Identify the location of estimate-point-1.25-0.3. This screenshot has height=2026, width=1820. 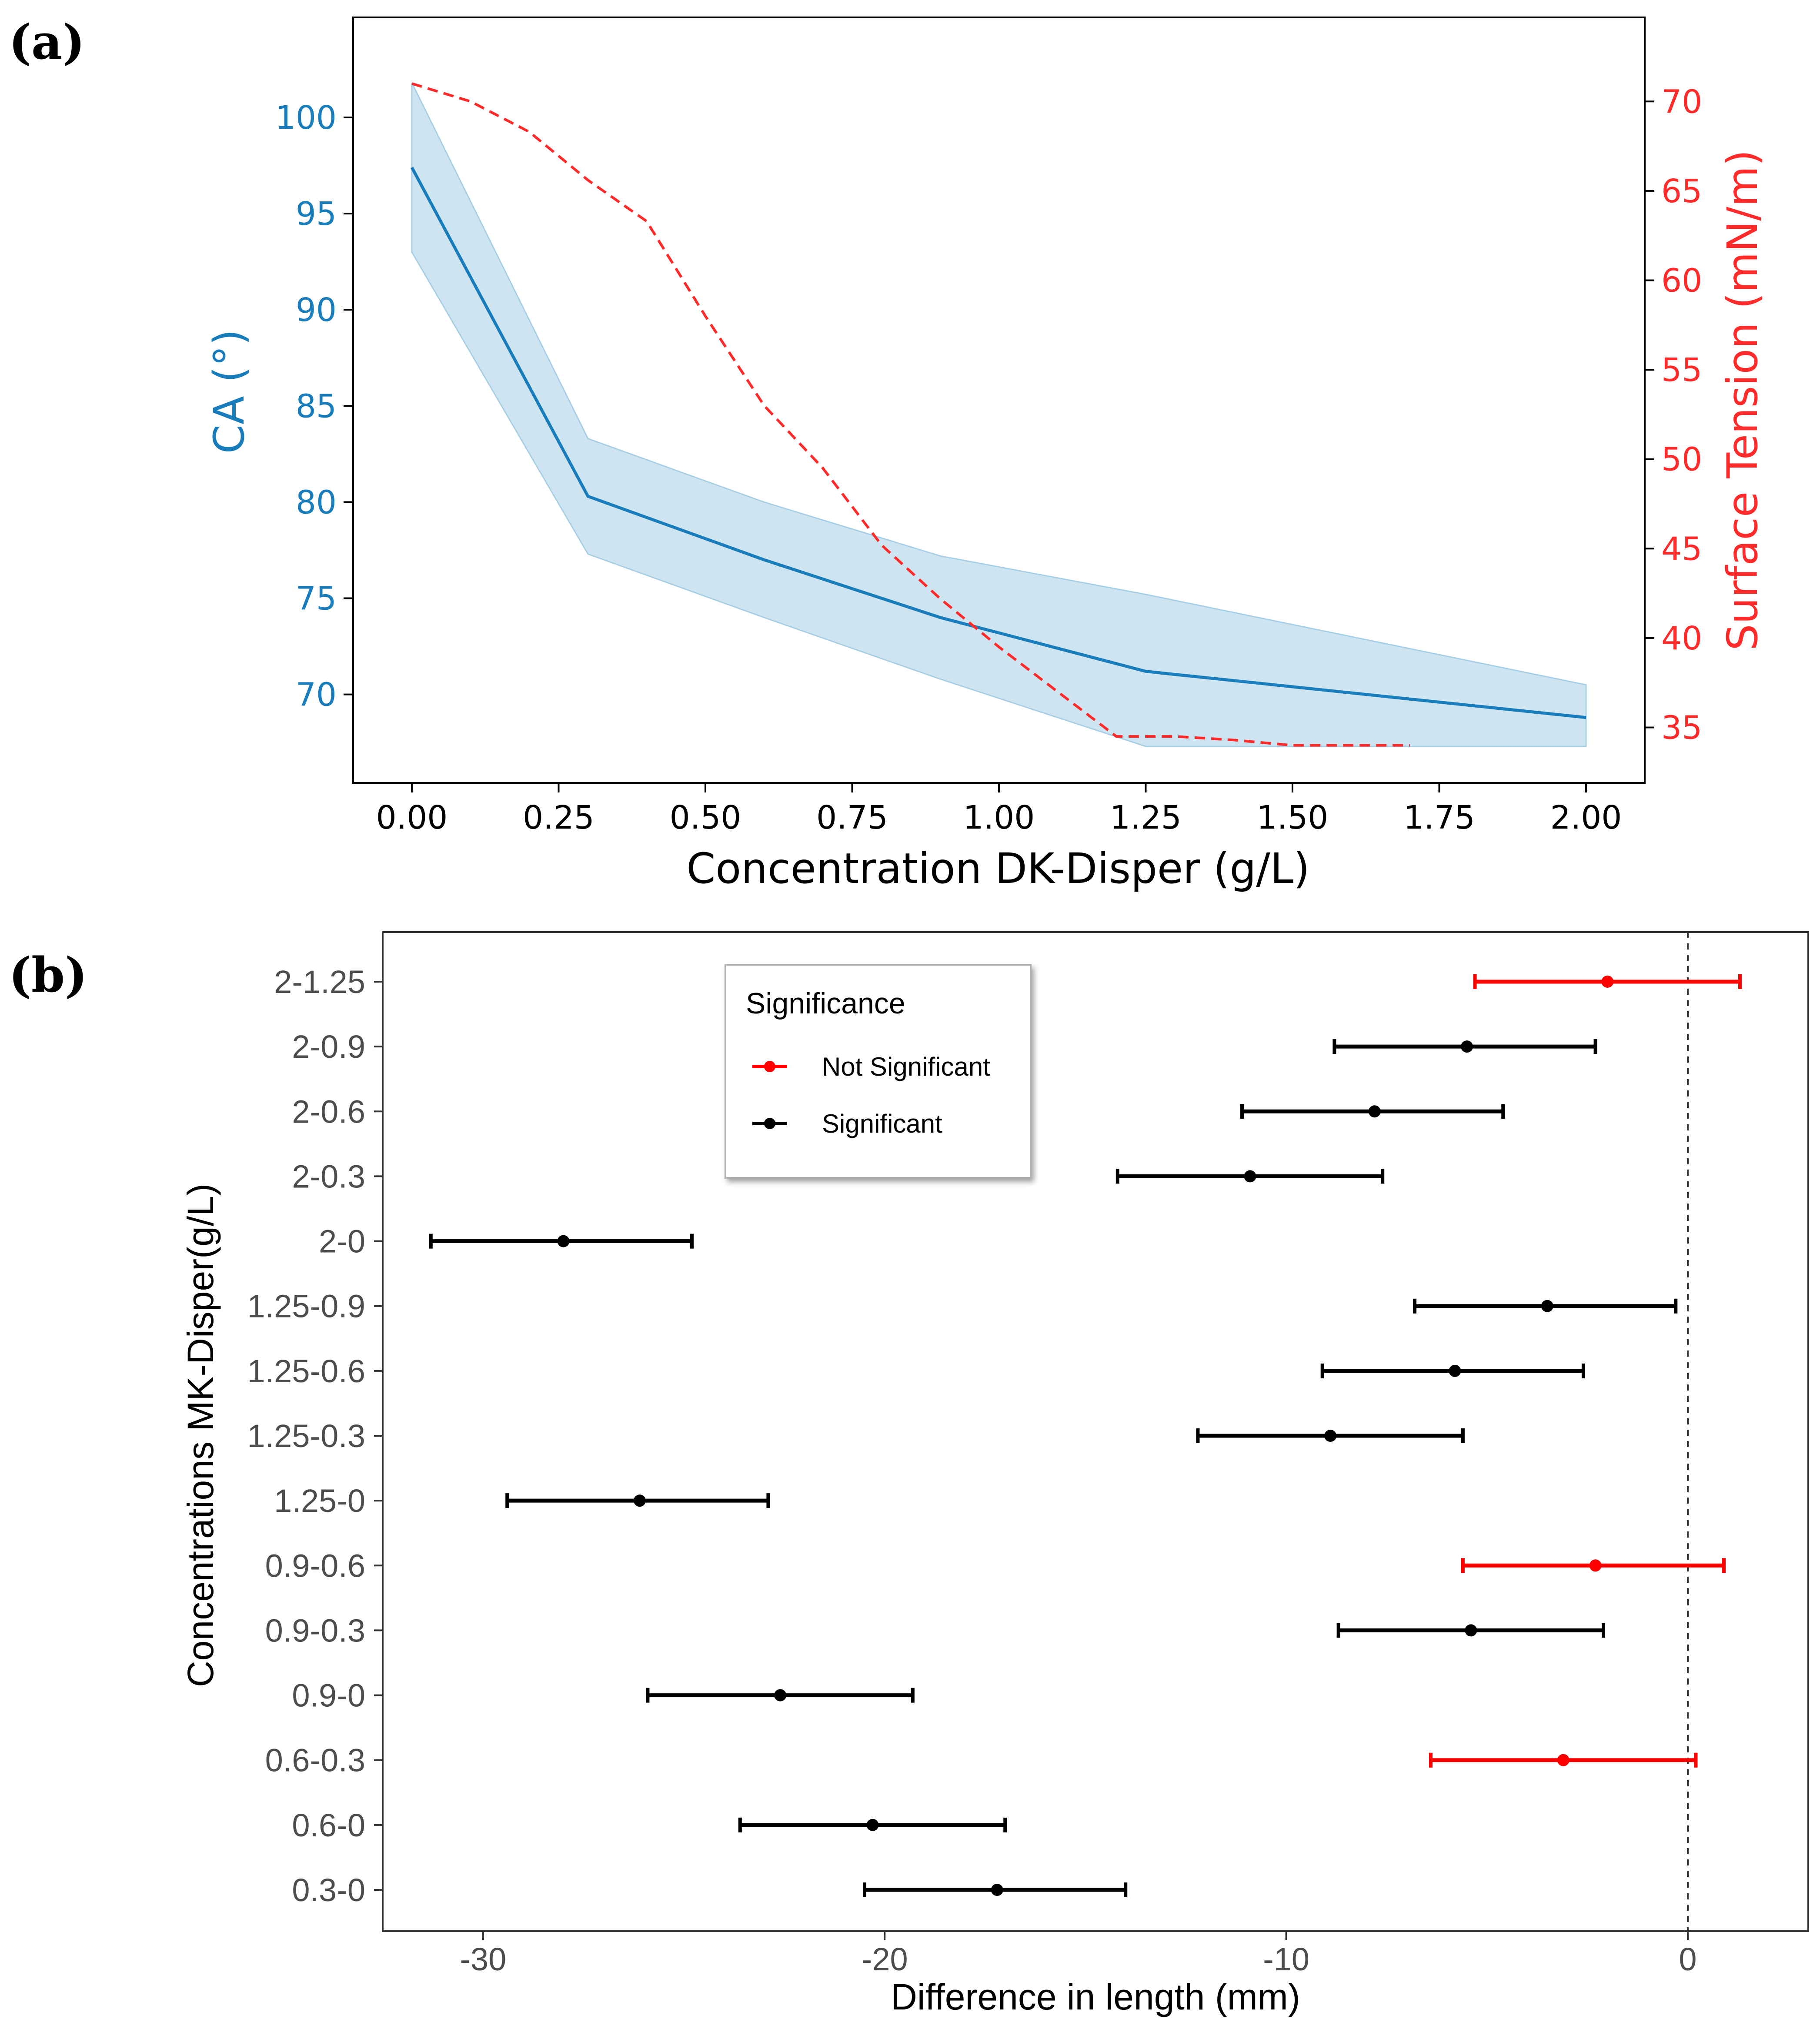
(1330, 1436).